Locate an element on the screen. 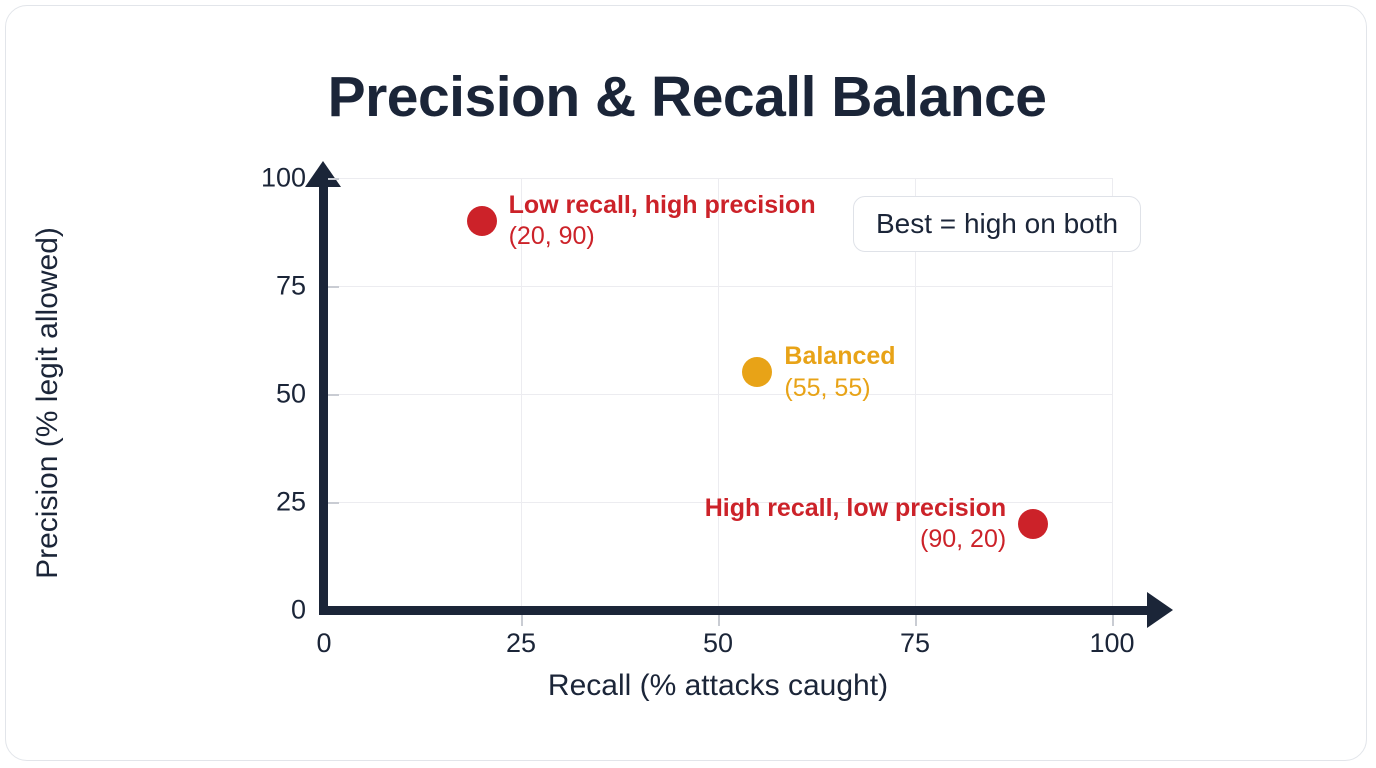 This screenshot has width=1376, height=768. x-axis-title: Recall (% attacks caught) is located at coordinates (718, 685).